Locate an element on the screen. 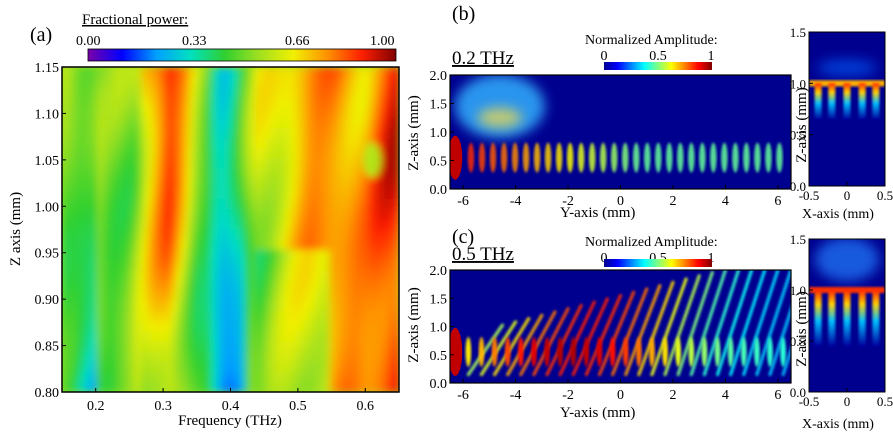 This screenshot has height=432, width=893. panel-a-colorbar-title: Fractional power: is located at coordinates (135, 20).